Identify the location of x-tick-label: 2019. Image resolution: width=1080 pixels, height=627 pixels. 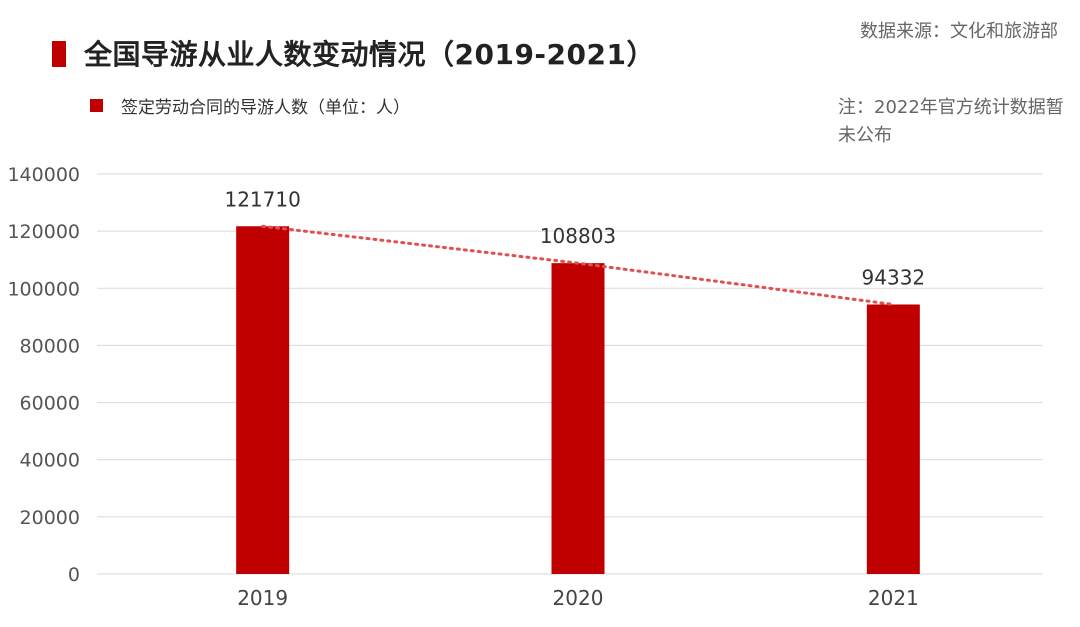
(262, 598).